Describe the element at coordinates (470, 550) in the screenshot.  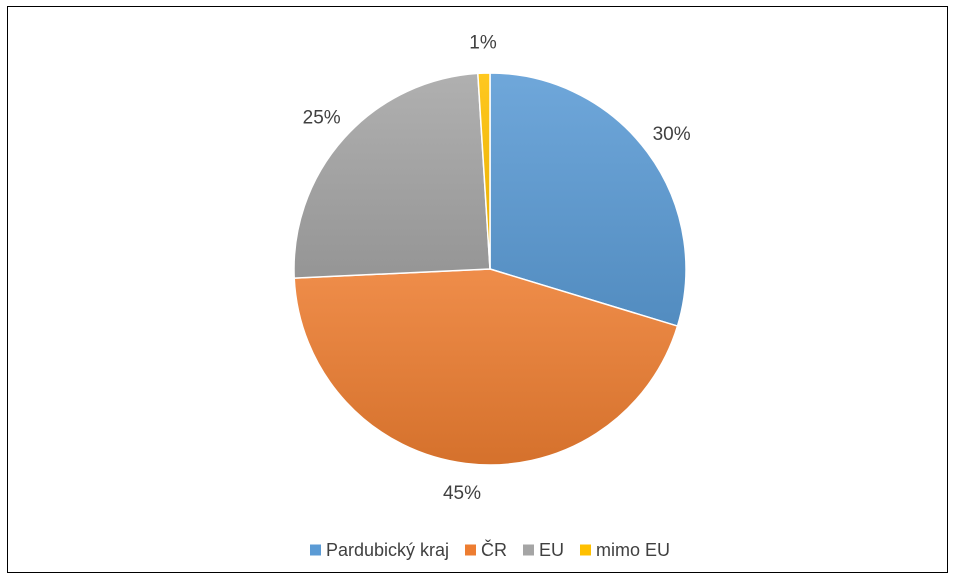
I see `legend-swatch-cr` at that location.